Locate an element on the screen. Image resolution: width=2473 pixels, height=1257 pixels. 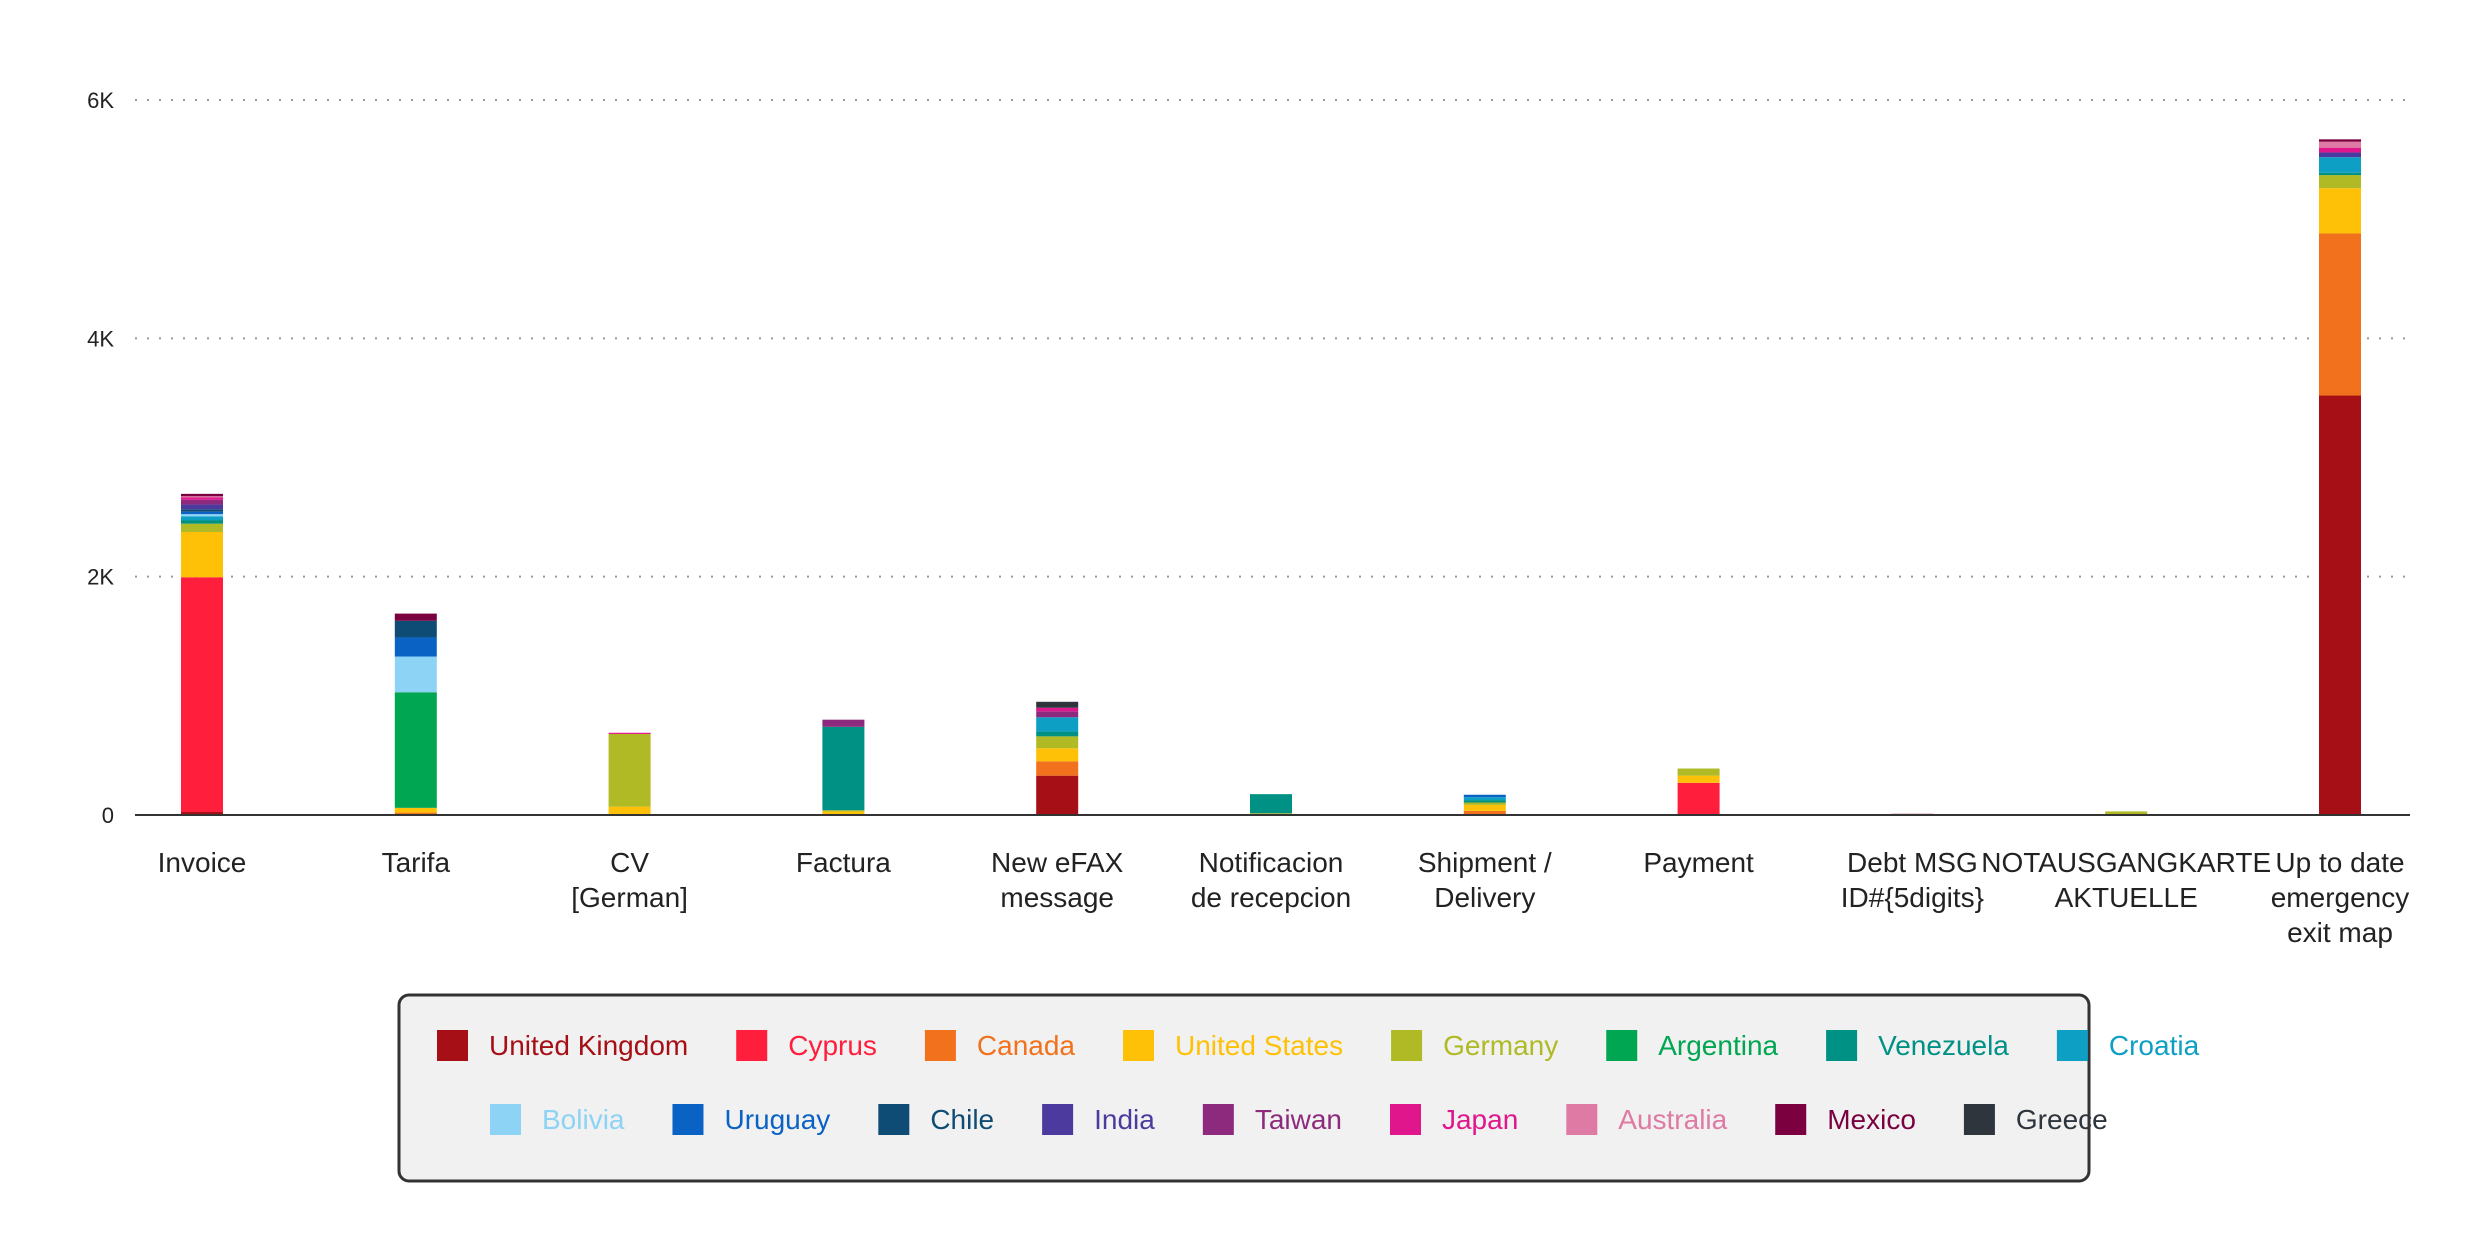
x-tick-label: Notificacion de recepcion is located at coordinates (1271, 880).